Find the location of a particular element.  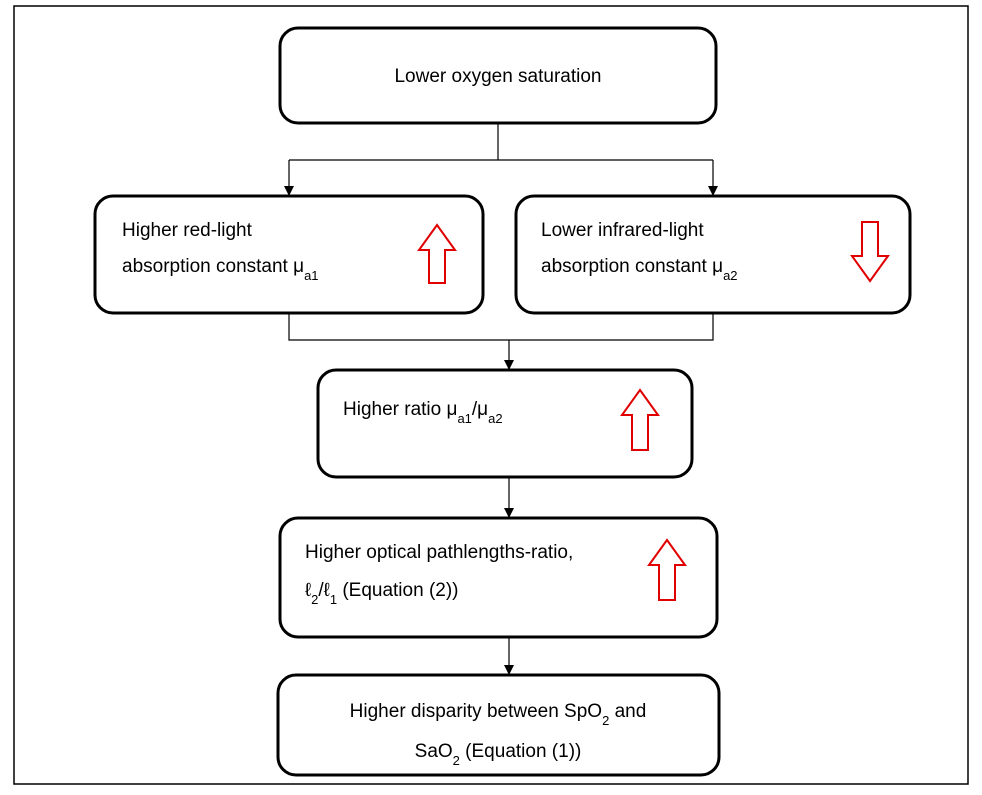

text-run: ℓ is located at coordinates (308, 590).